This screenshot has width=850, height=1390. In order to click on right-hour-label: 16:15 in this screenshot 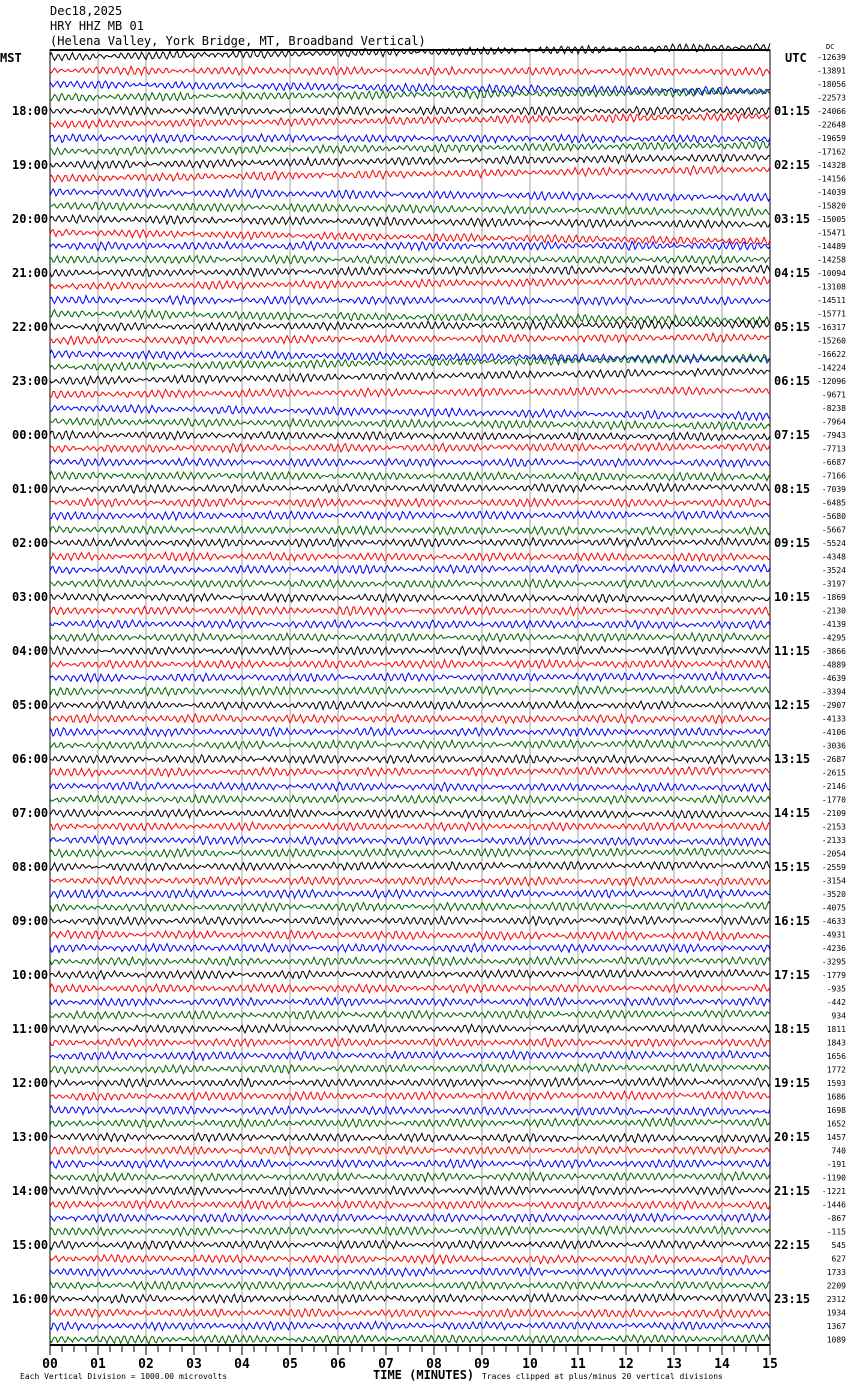, I will do `click(792, 921)`.